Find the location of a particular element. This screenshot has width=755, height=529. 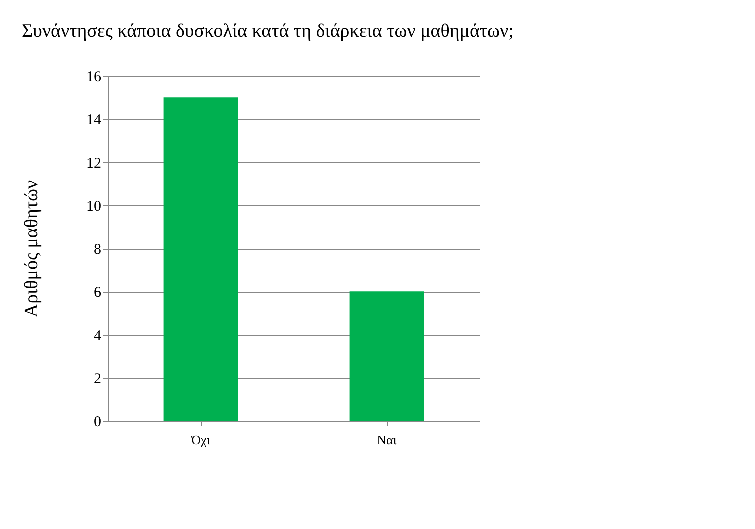

y-tick-label: 14 is located at coordinates (94, 120).